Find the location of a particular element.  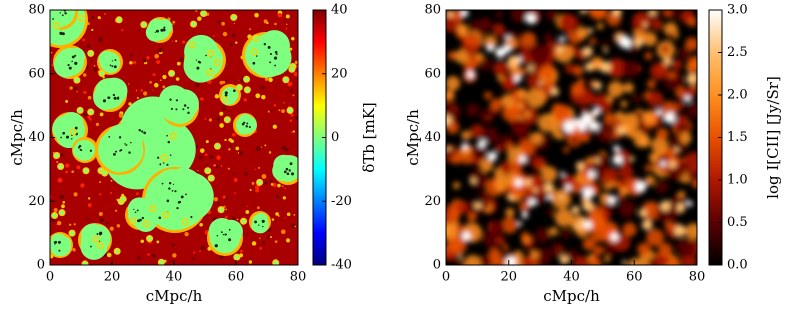

x-axis-label: cMpc/h is located at coordinates (174, 296).